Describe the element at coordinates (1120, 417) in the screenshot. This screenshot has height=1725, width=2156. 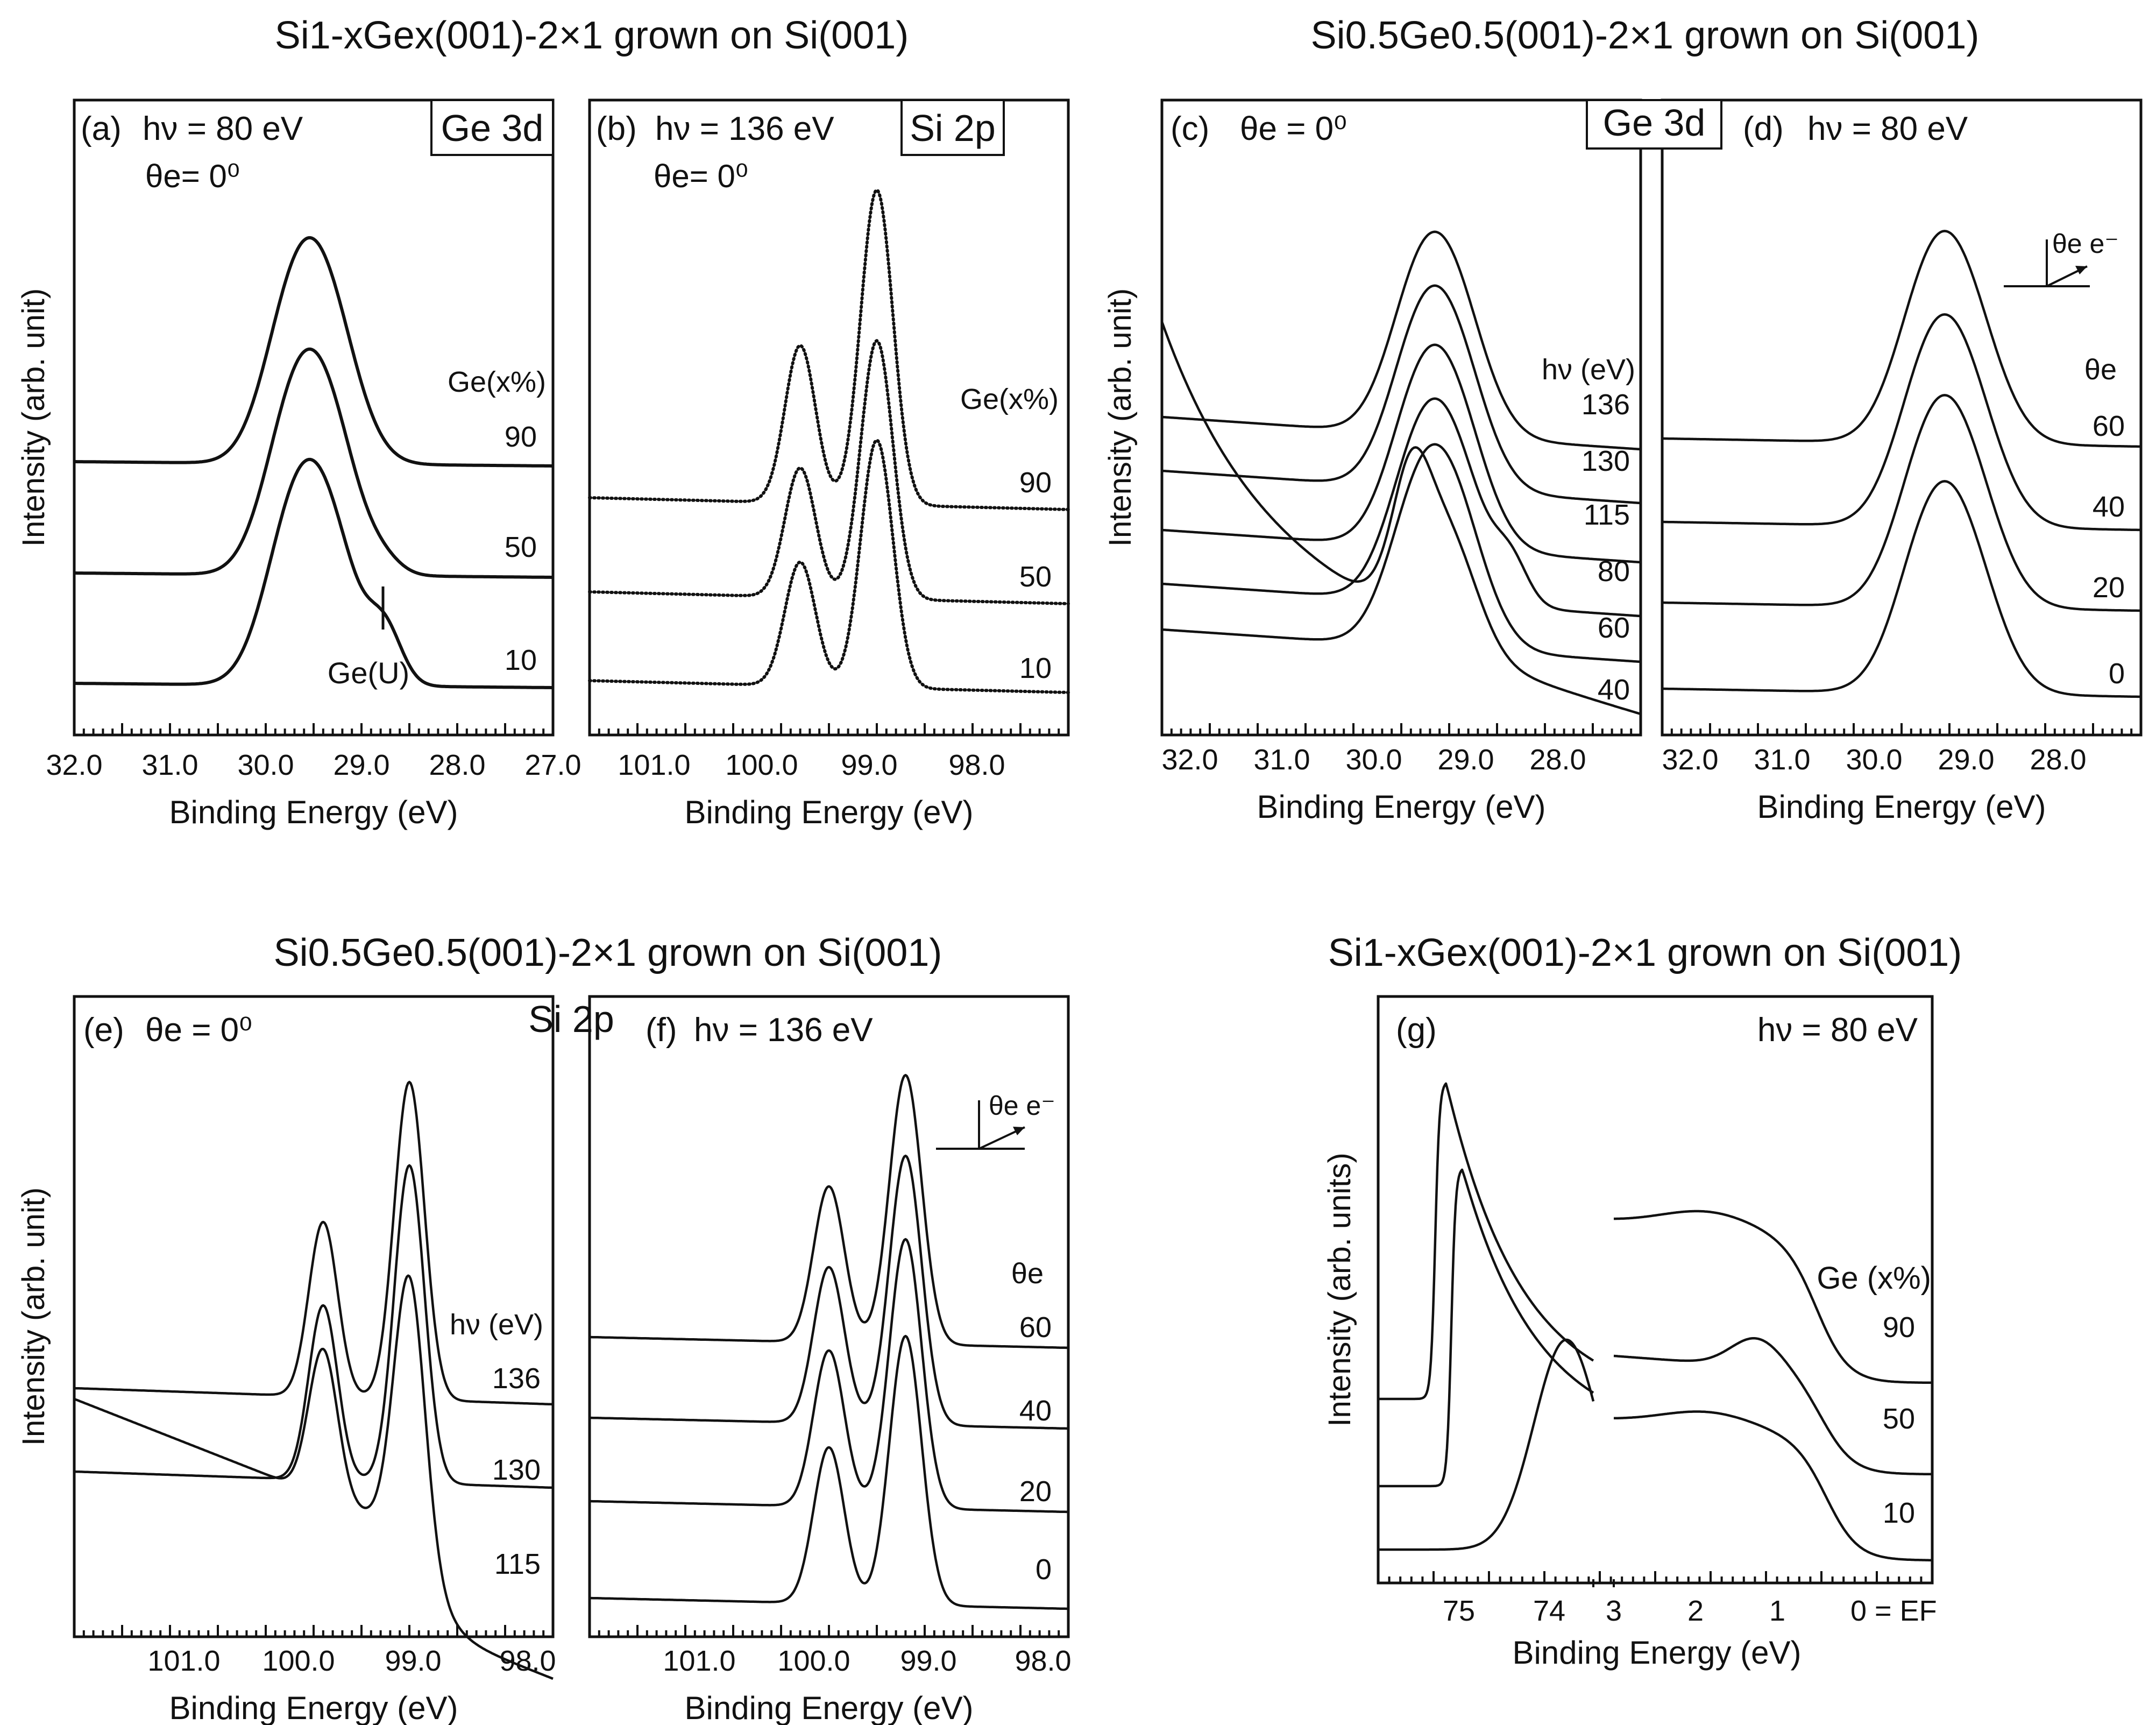
I see `panel-c-ylabel: Intensity (arb. unit)` at that location.